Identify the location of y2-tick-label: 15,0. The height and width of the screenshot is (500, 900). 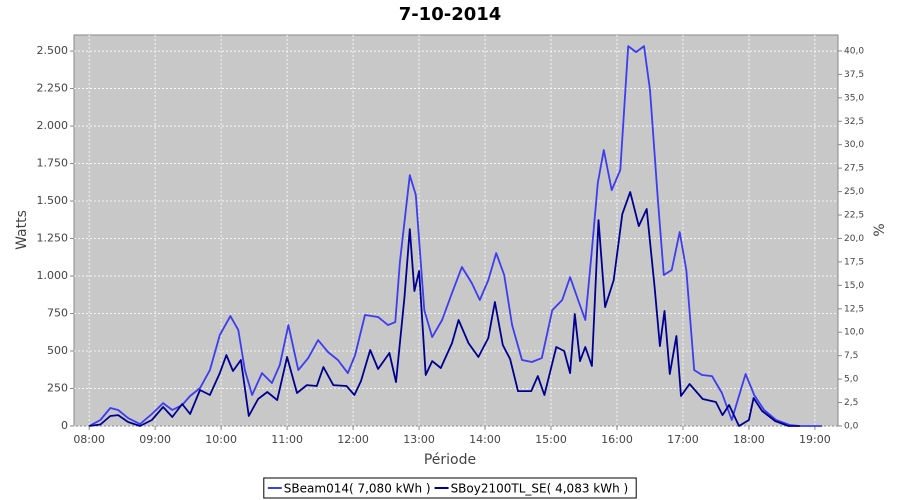
(854, 286).